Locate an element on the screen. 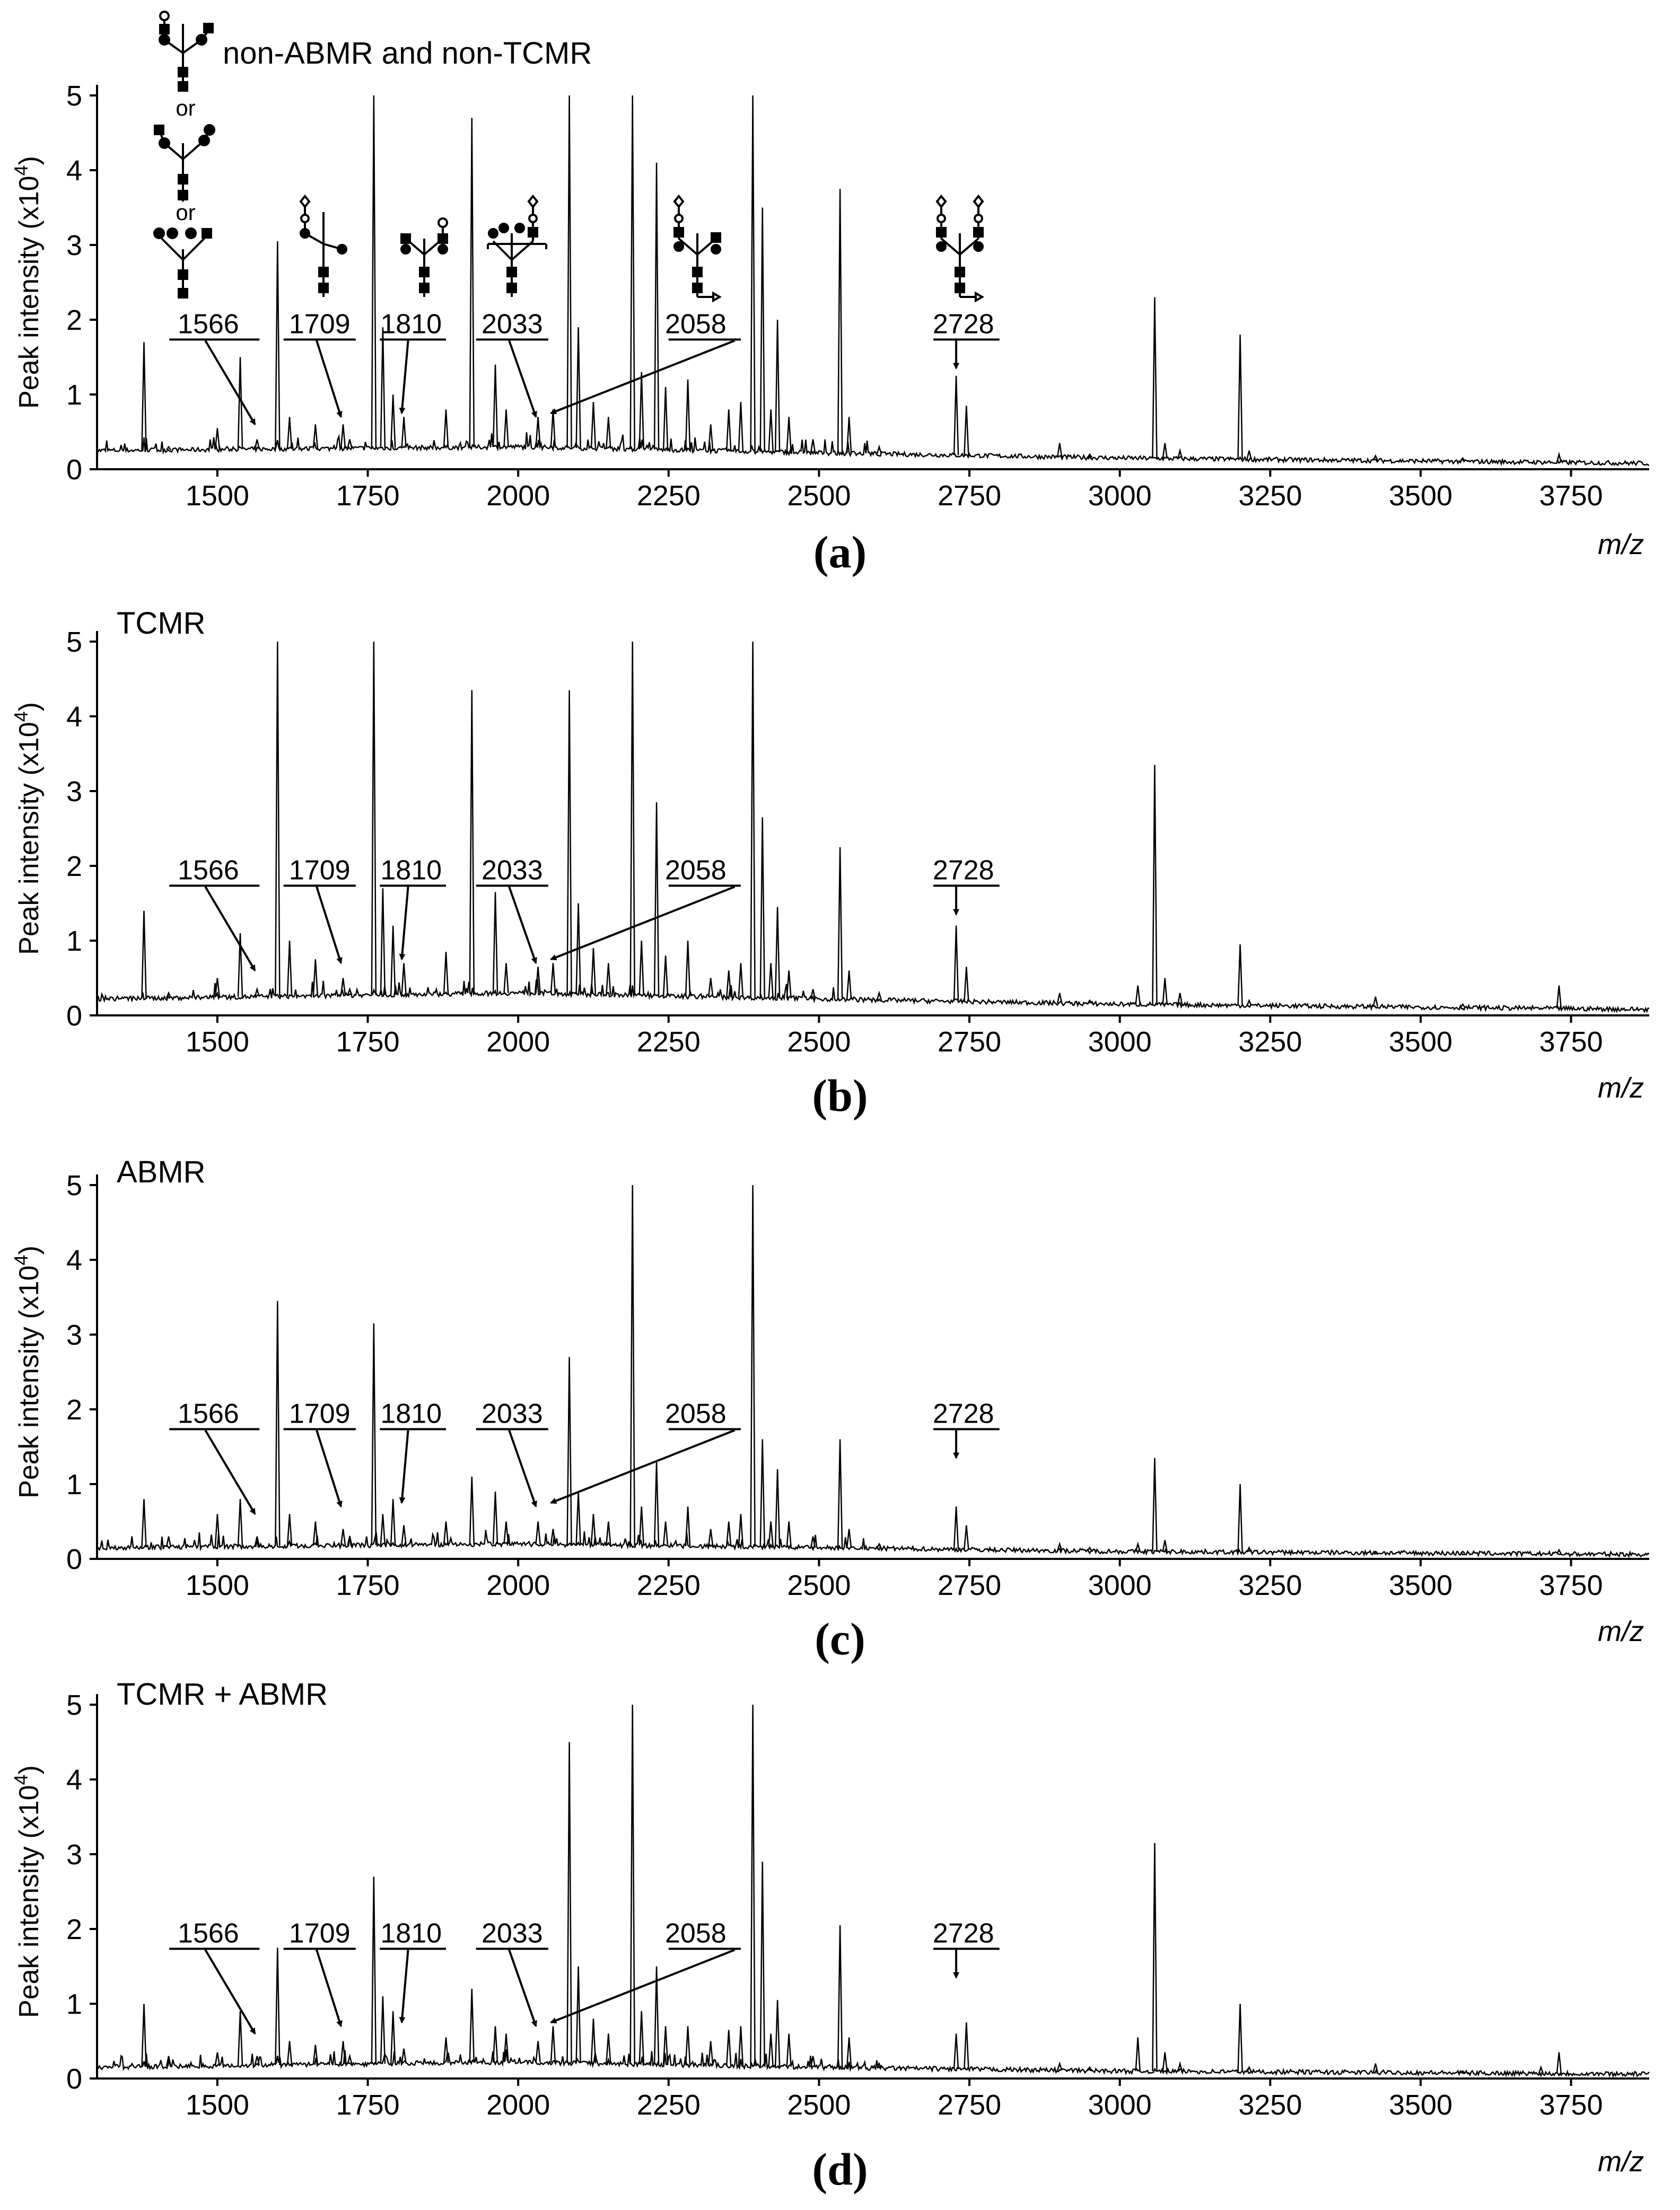  peak-label-2033: 2033 is located at coordinates (512, 1933).